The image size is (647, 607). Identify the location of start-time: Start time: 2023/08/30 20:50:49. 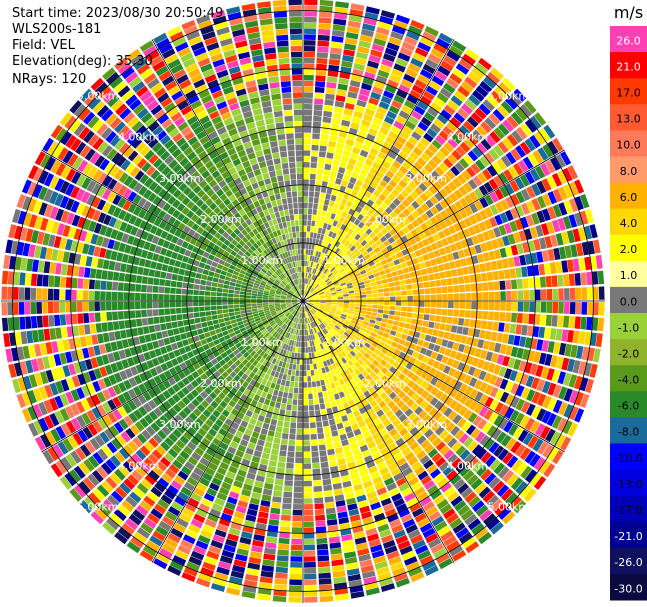
(118, 13).